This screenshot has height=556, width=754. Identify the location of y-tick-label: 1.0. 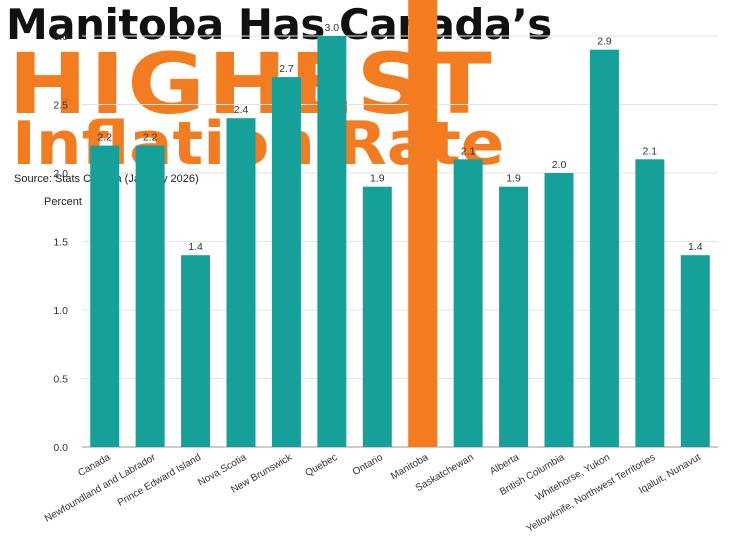
(60, 311).